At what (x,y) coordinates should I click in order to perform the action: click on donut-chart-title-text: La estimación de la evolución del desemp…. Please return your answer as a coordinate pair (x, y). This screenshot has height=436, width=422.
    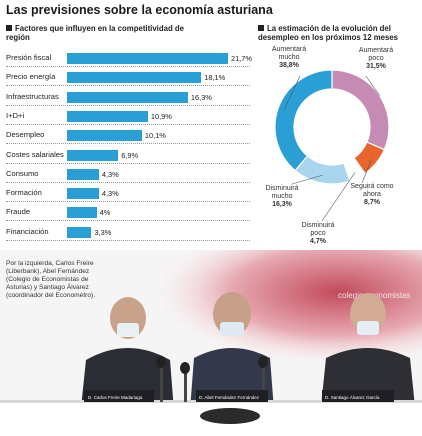
    Looking at the image, I should click on (328, 33).